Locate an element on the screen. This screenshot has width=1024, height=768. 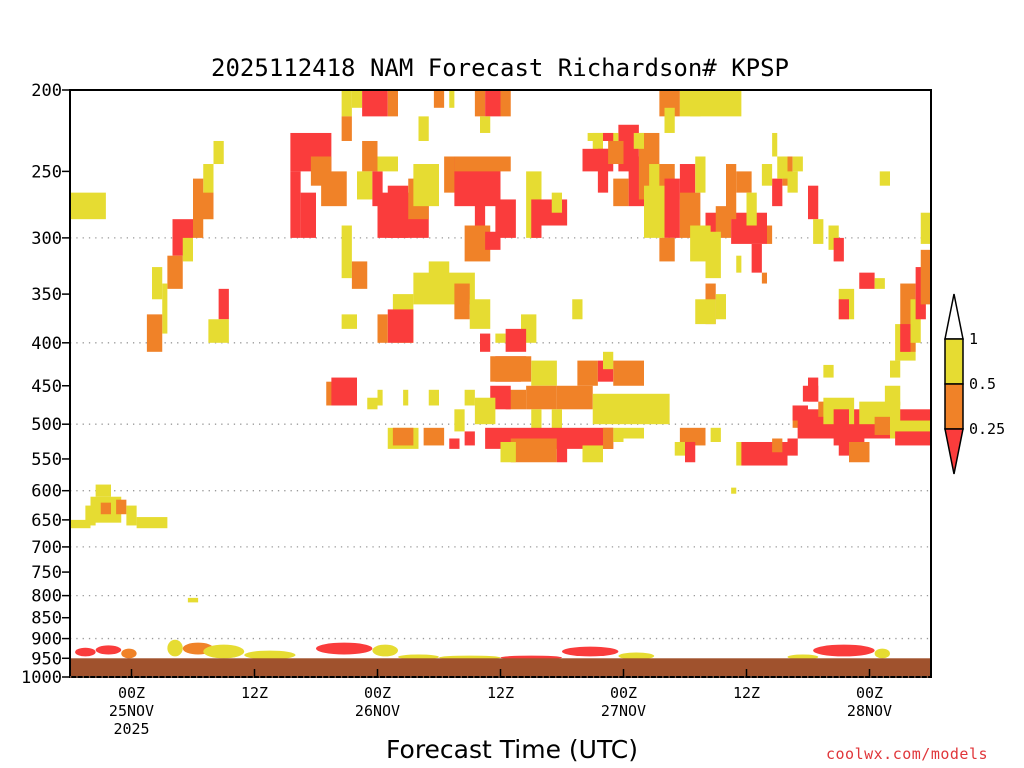
y-tick-label: 350 is located at coordinates (46, 295).